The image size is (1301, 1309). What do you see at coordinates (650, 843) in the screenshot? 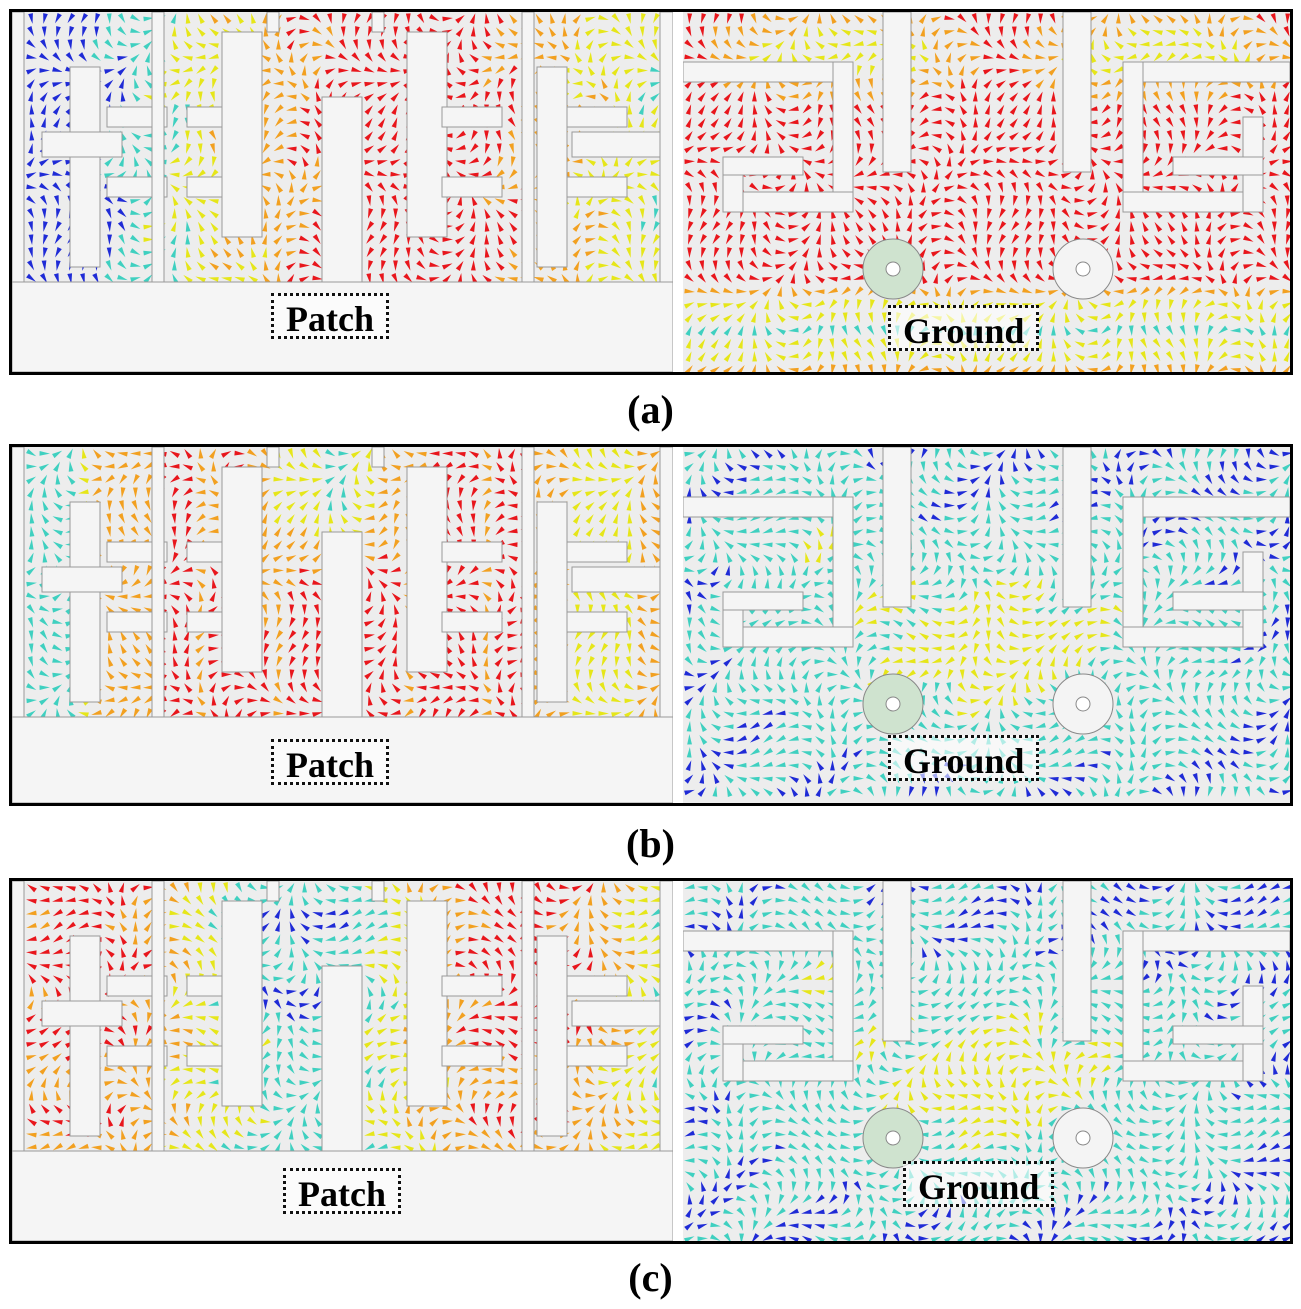
I see `row-b-caption: (b)` at bounding box center [650, 843].